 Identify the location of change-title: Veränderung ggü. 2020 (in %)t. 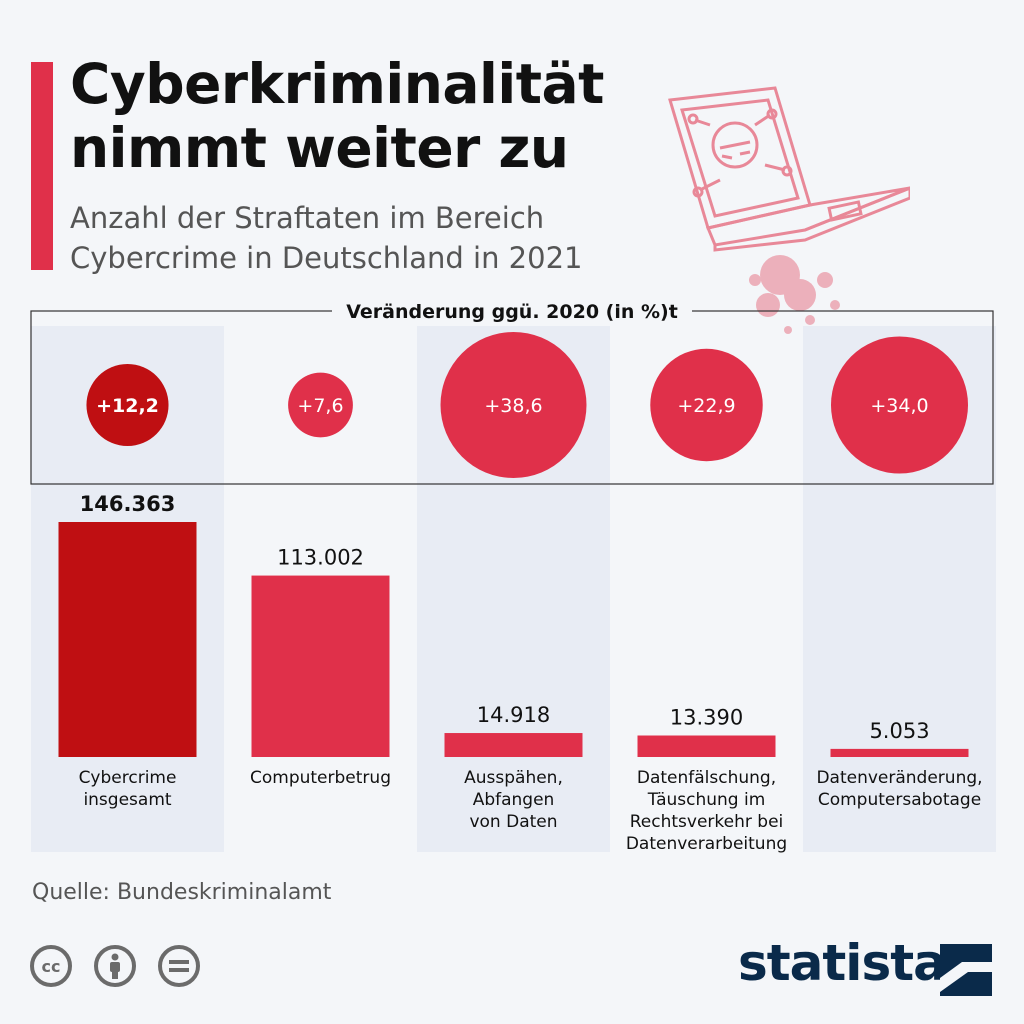
(512, 312).